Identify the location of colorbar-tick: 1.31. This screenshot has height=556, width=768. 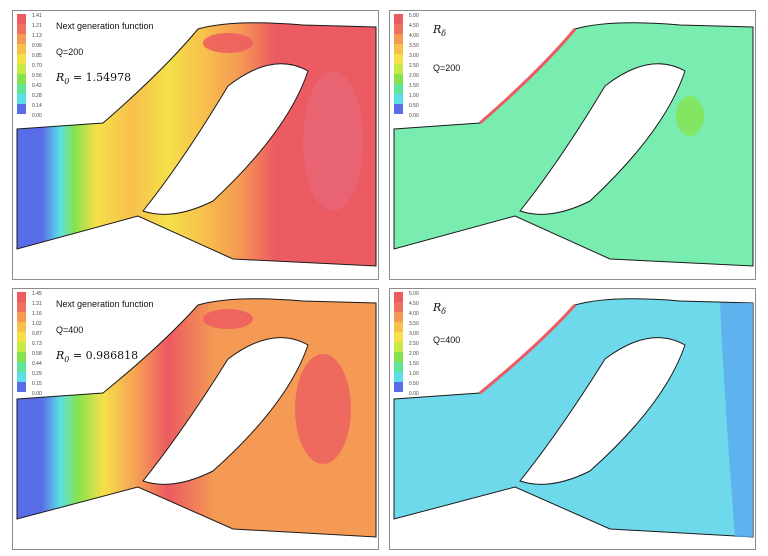
(37, 304).